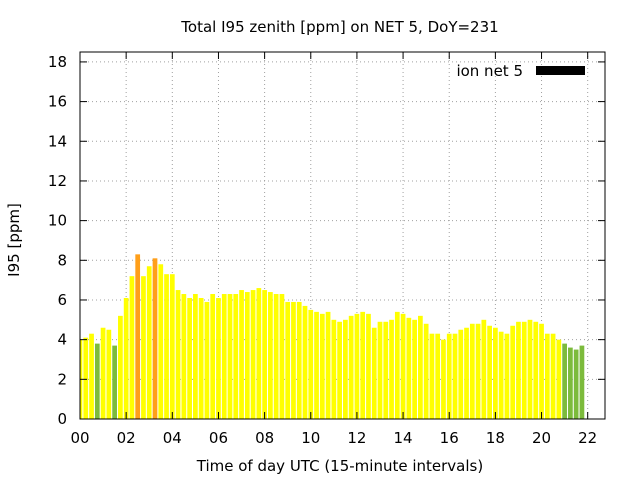 This screenshot has width=640, height=480. I want to click on x-tick-label: 08, so click(264, 438).